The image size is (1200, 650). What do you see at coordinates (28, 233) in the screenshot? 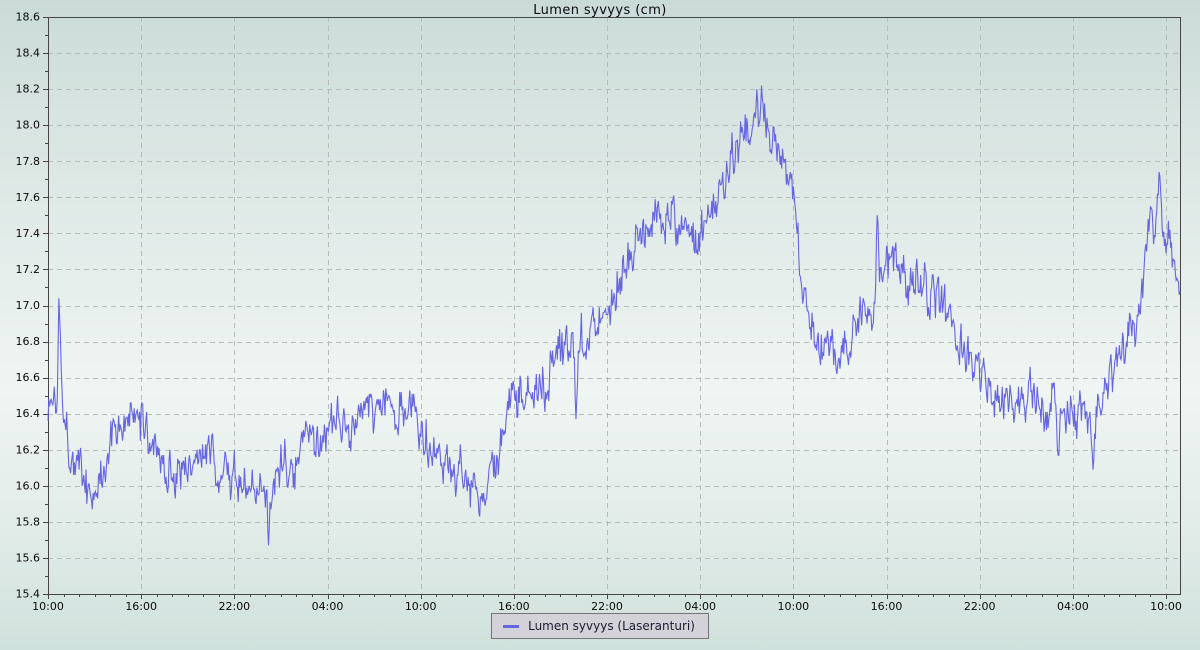
I see `svg-text: 17.4` at bounding box center [28, 233].